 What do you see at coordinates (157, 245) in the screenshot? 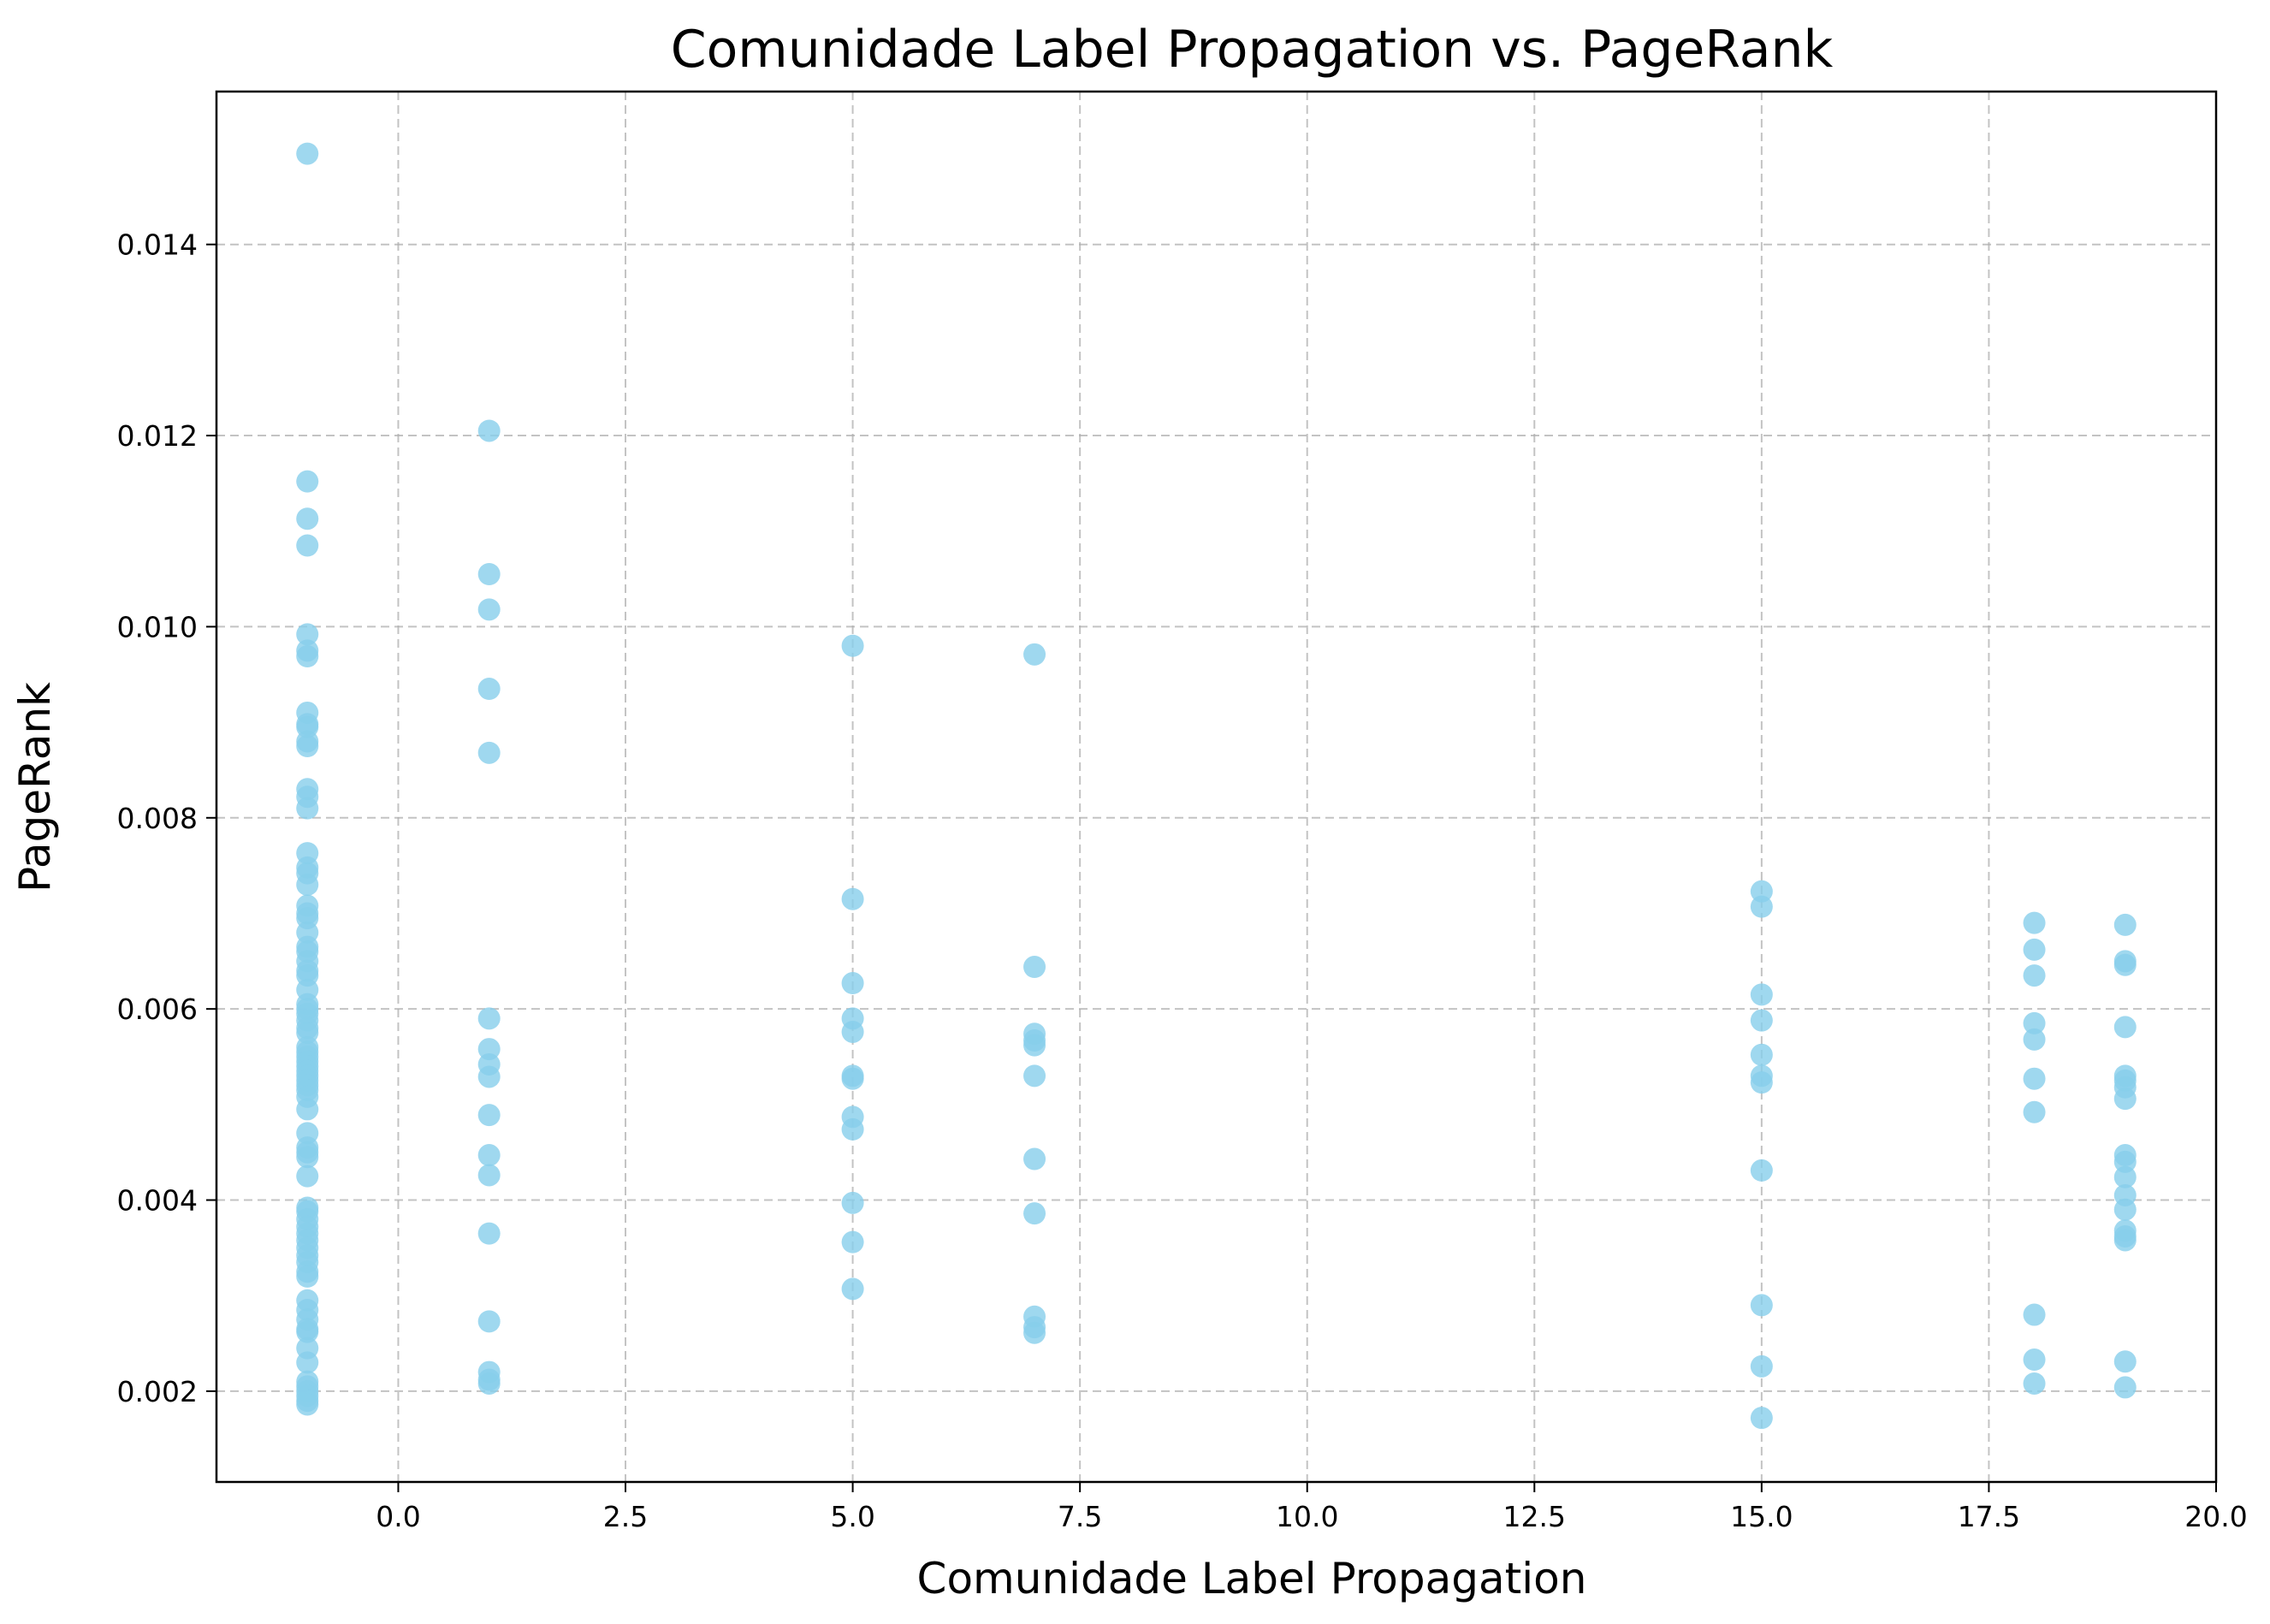
I see `y-tick-label: 0.014` at bounding box center [157, 245].